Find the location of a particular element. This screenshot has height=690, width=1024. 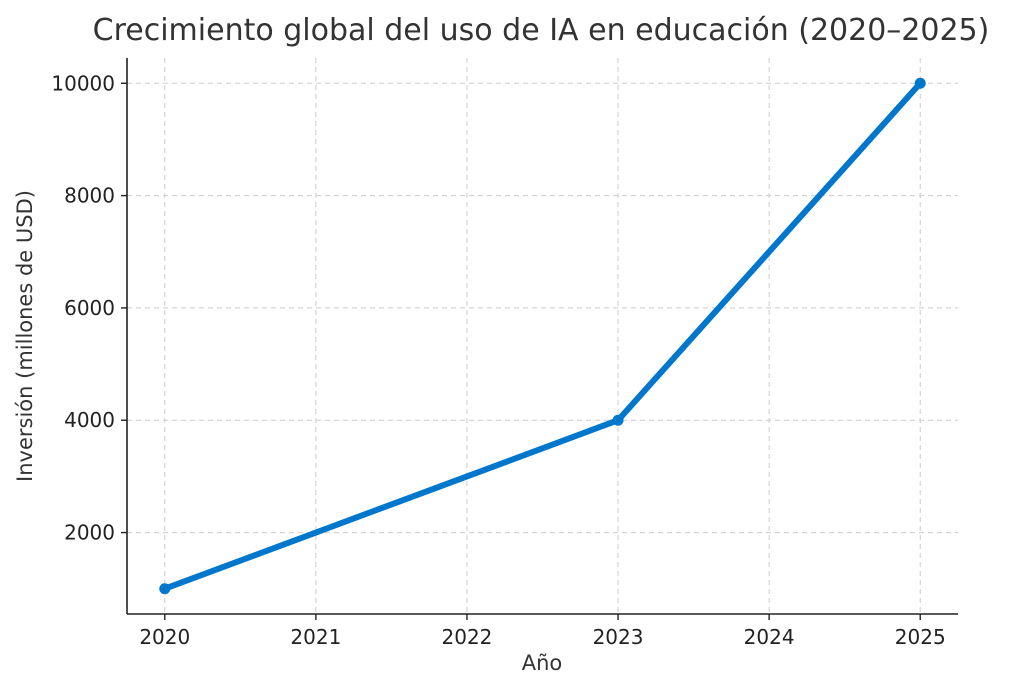

y-tick-label: 2000 is located at coordinates (89, 533).